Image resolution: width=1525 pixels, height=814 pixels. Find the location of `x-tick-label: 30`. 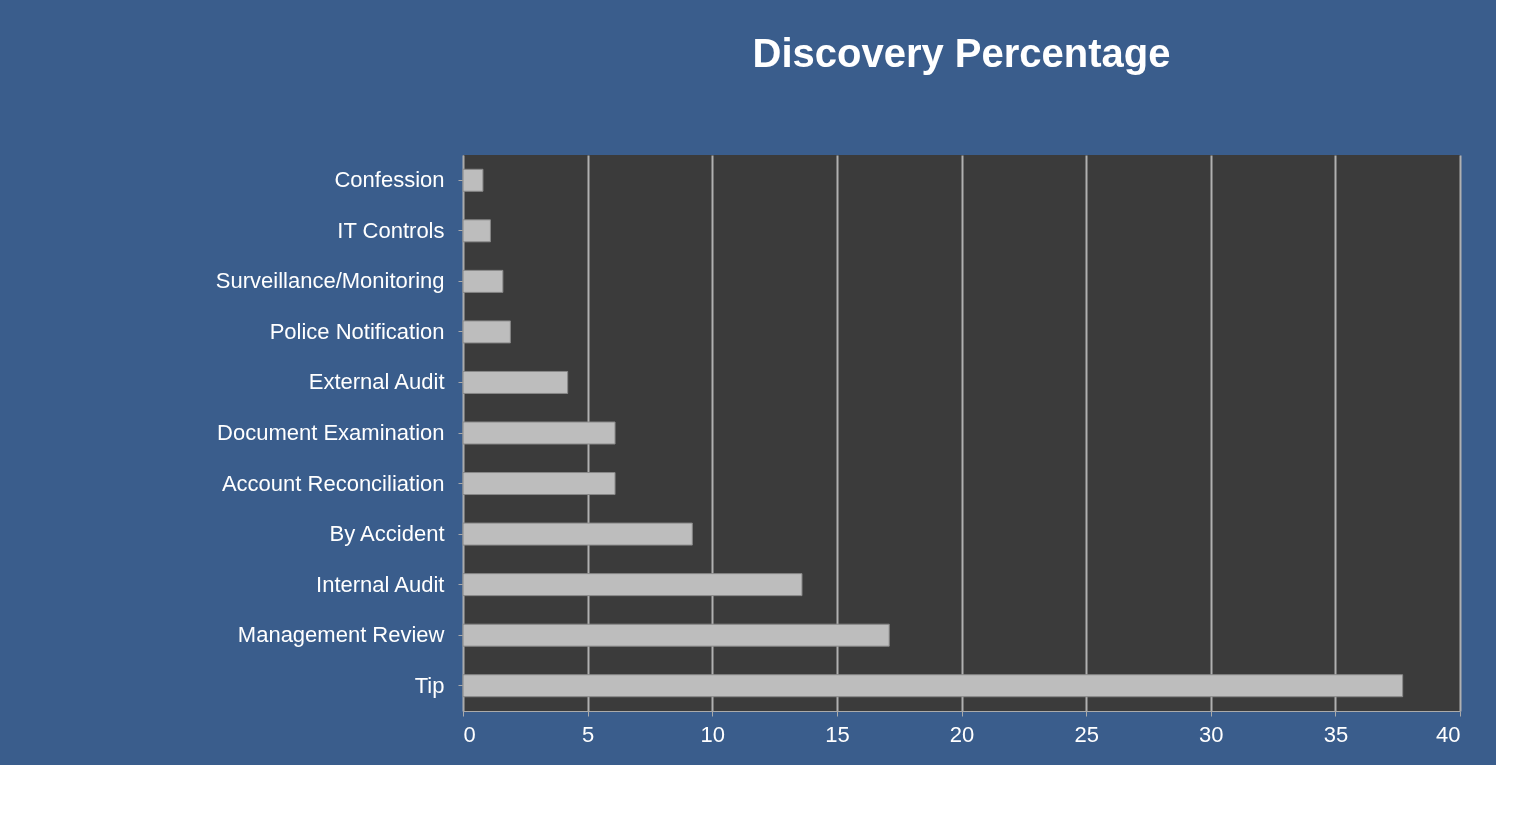

x-tick-label: 30 is located at coordinates (1211, 734).